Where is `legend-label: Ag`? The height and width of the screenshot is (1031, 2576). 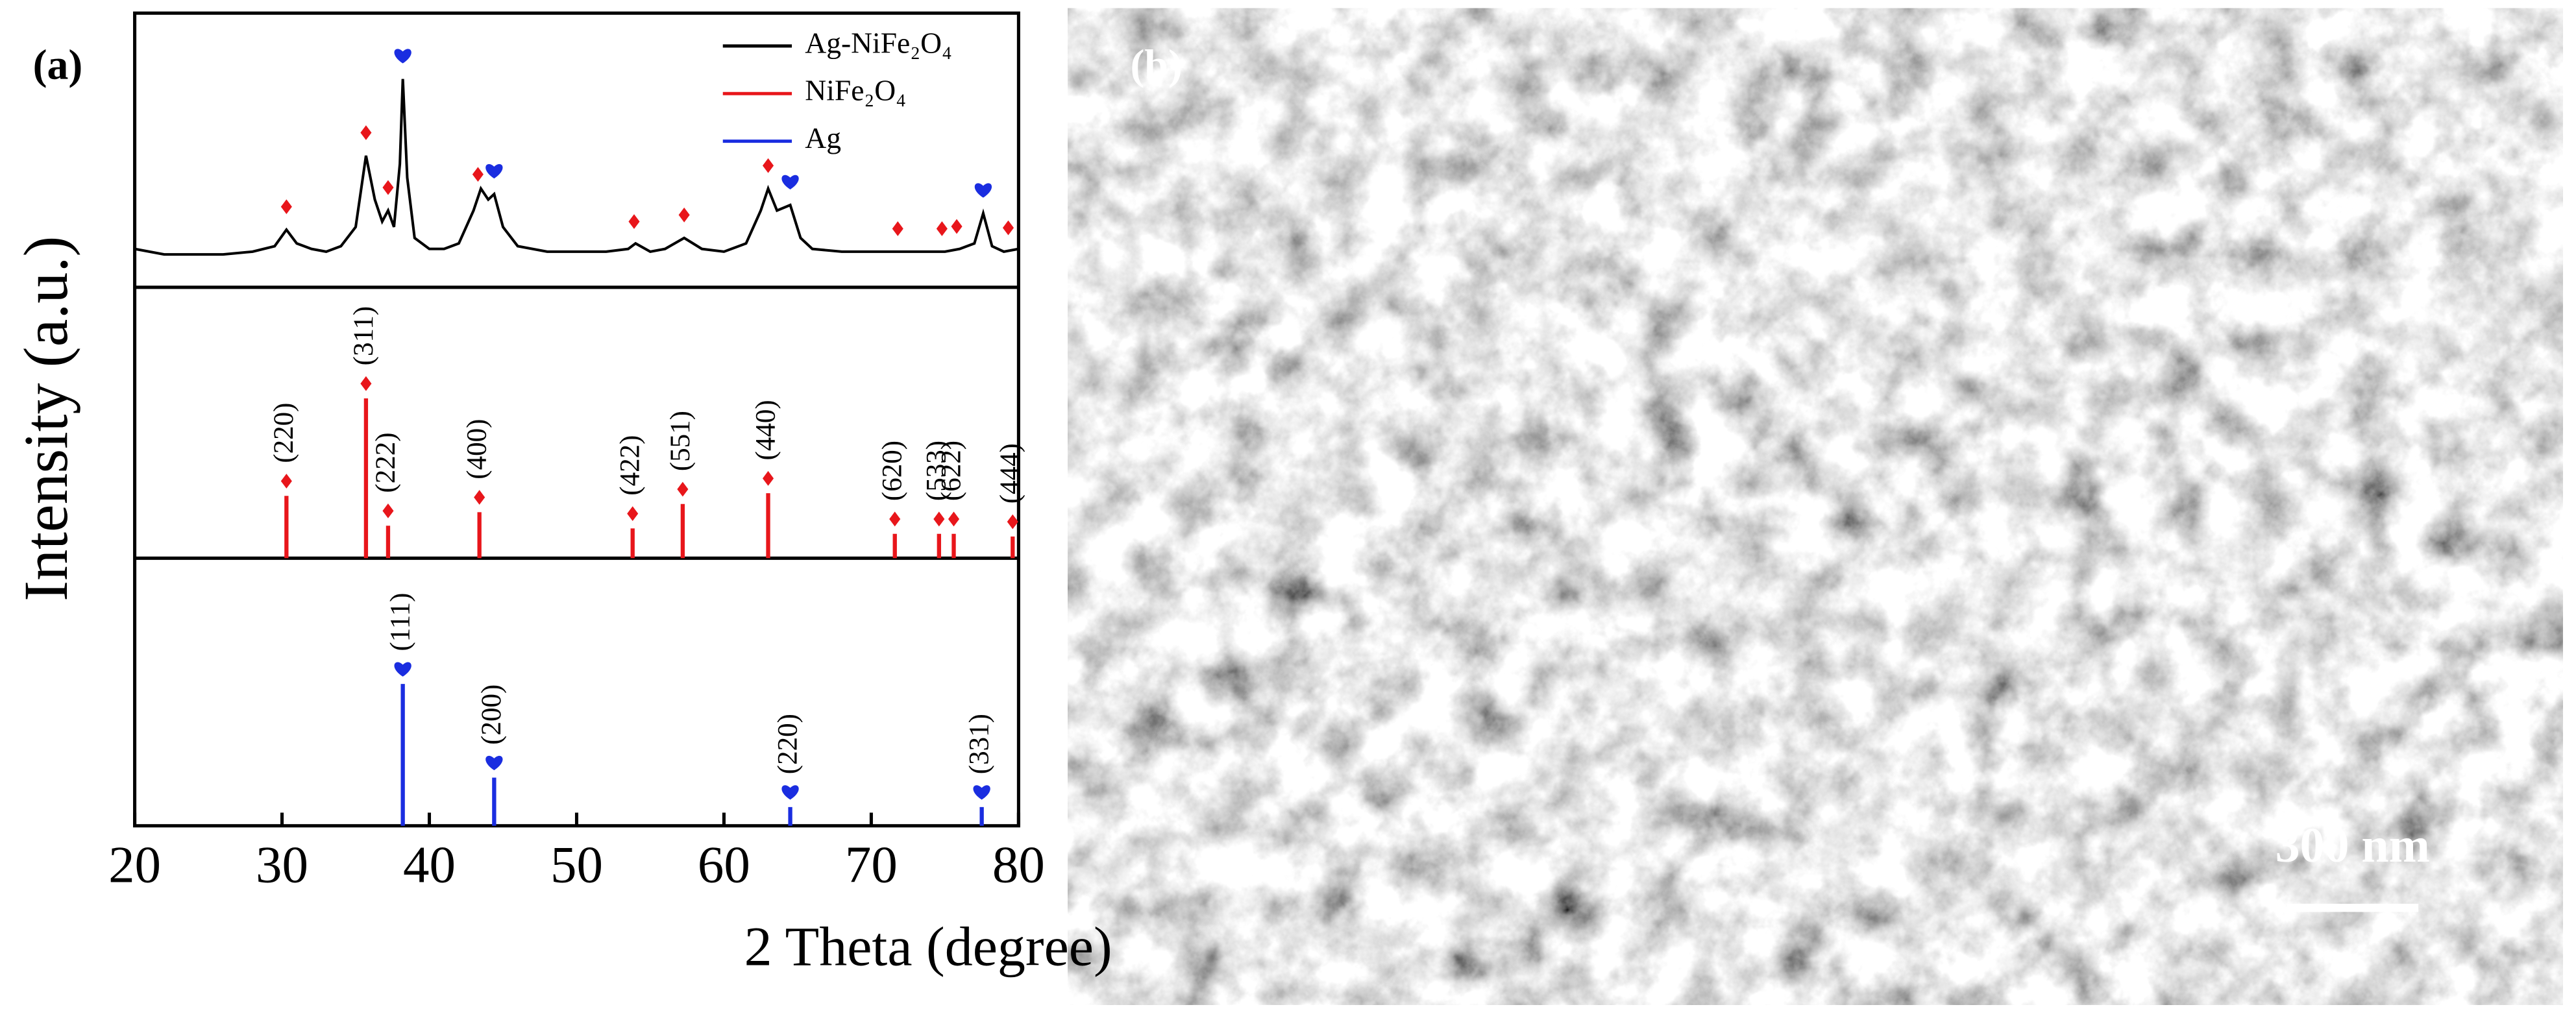 legend-label: Ag is located at coordinates (823, 137).